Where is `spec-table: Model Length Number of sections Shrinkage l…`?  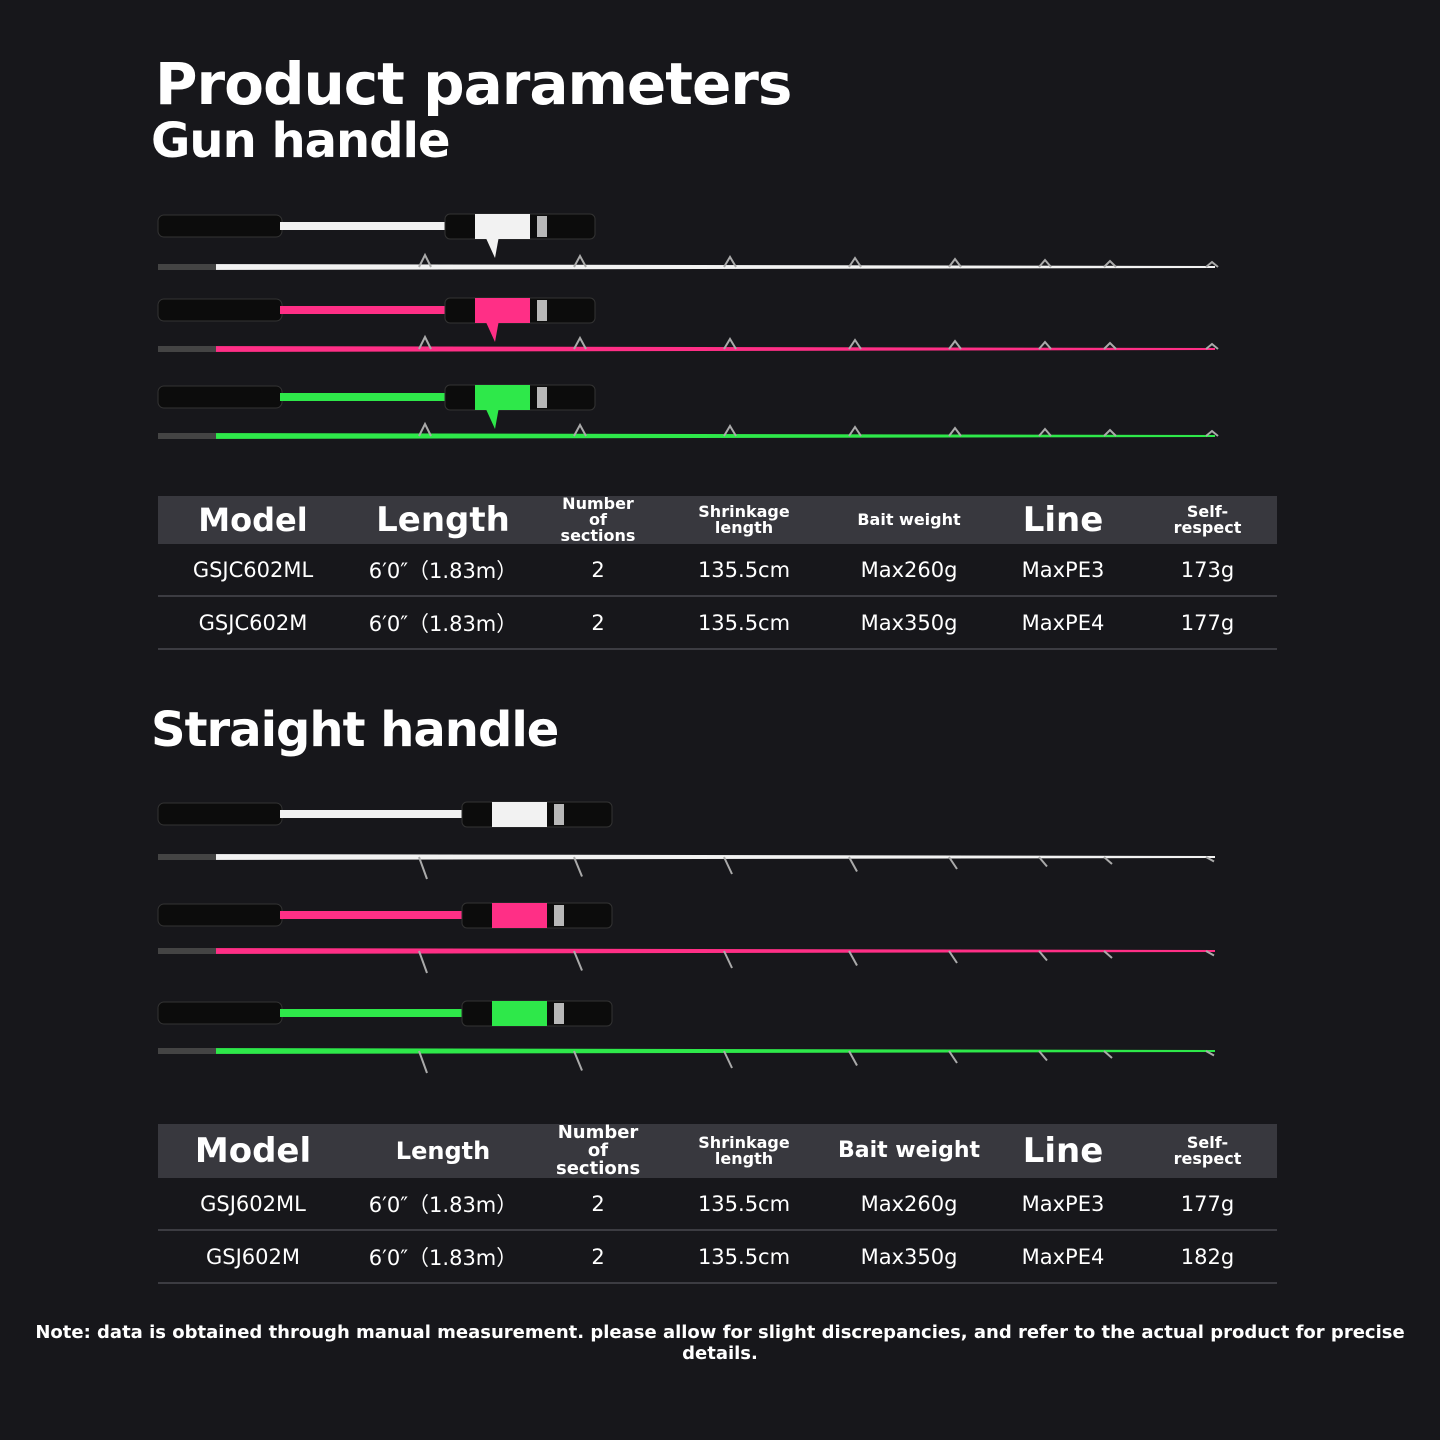
spec-table: Model Length Number of sections Shrinkage l… is located at coordinates (717, 573).